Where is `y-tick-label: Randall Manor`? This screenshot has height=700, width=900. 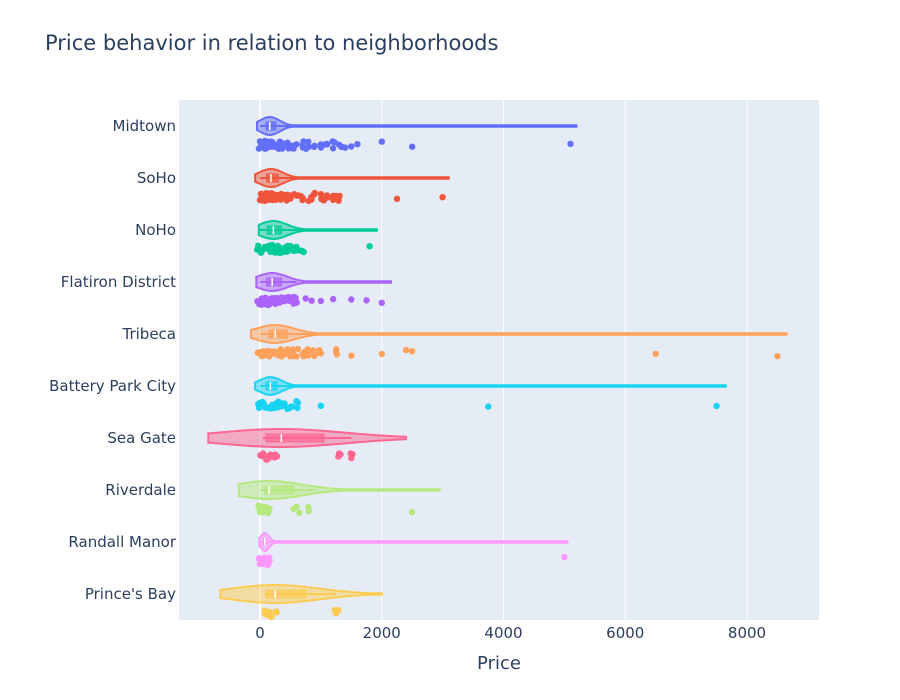
y-tick-label: Randall Manor is located at coordinates (122, 542).